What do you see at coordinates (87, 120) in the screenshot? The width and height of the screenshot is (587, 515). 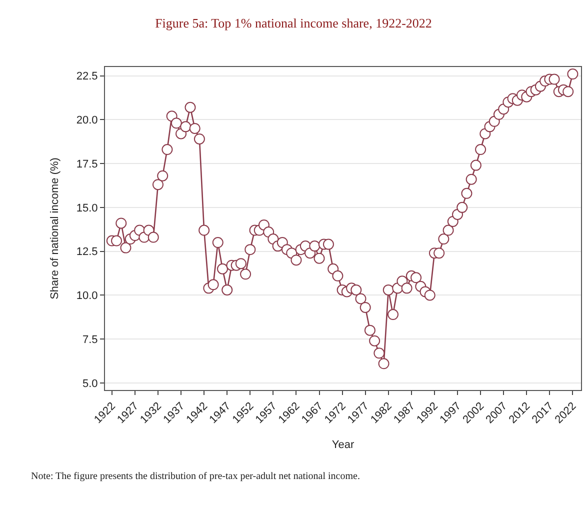 I see `y-tick-label: 20.0` at bounding box center [87, 120].